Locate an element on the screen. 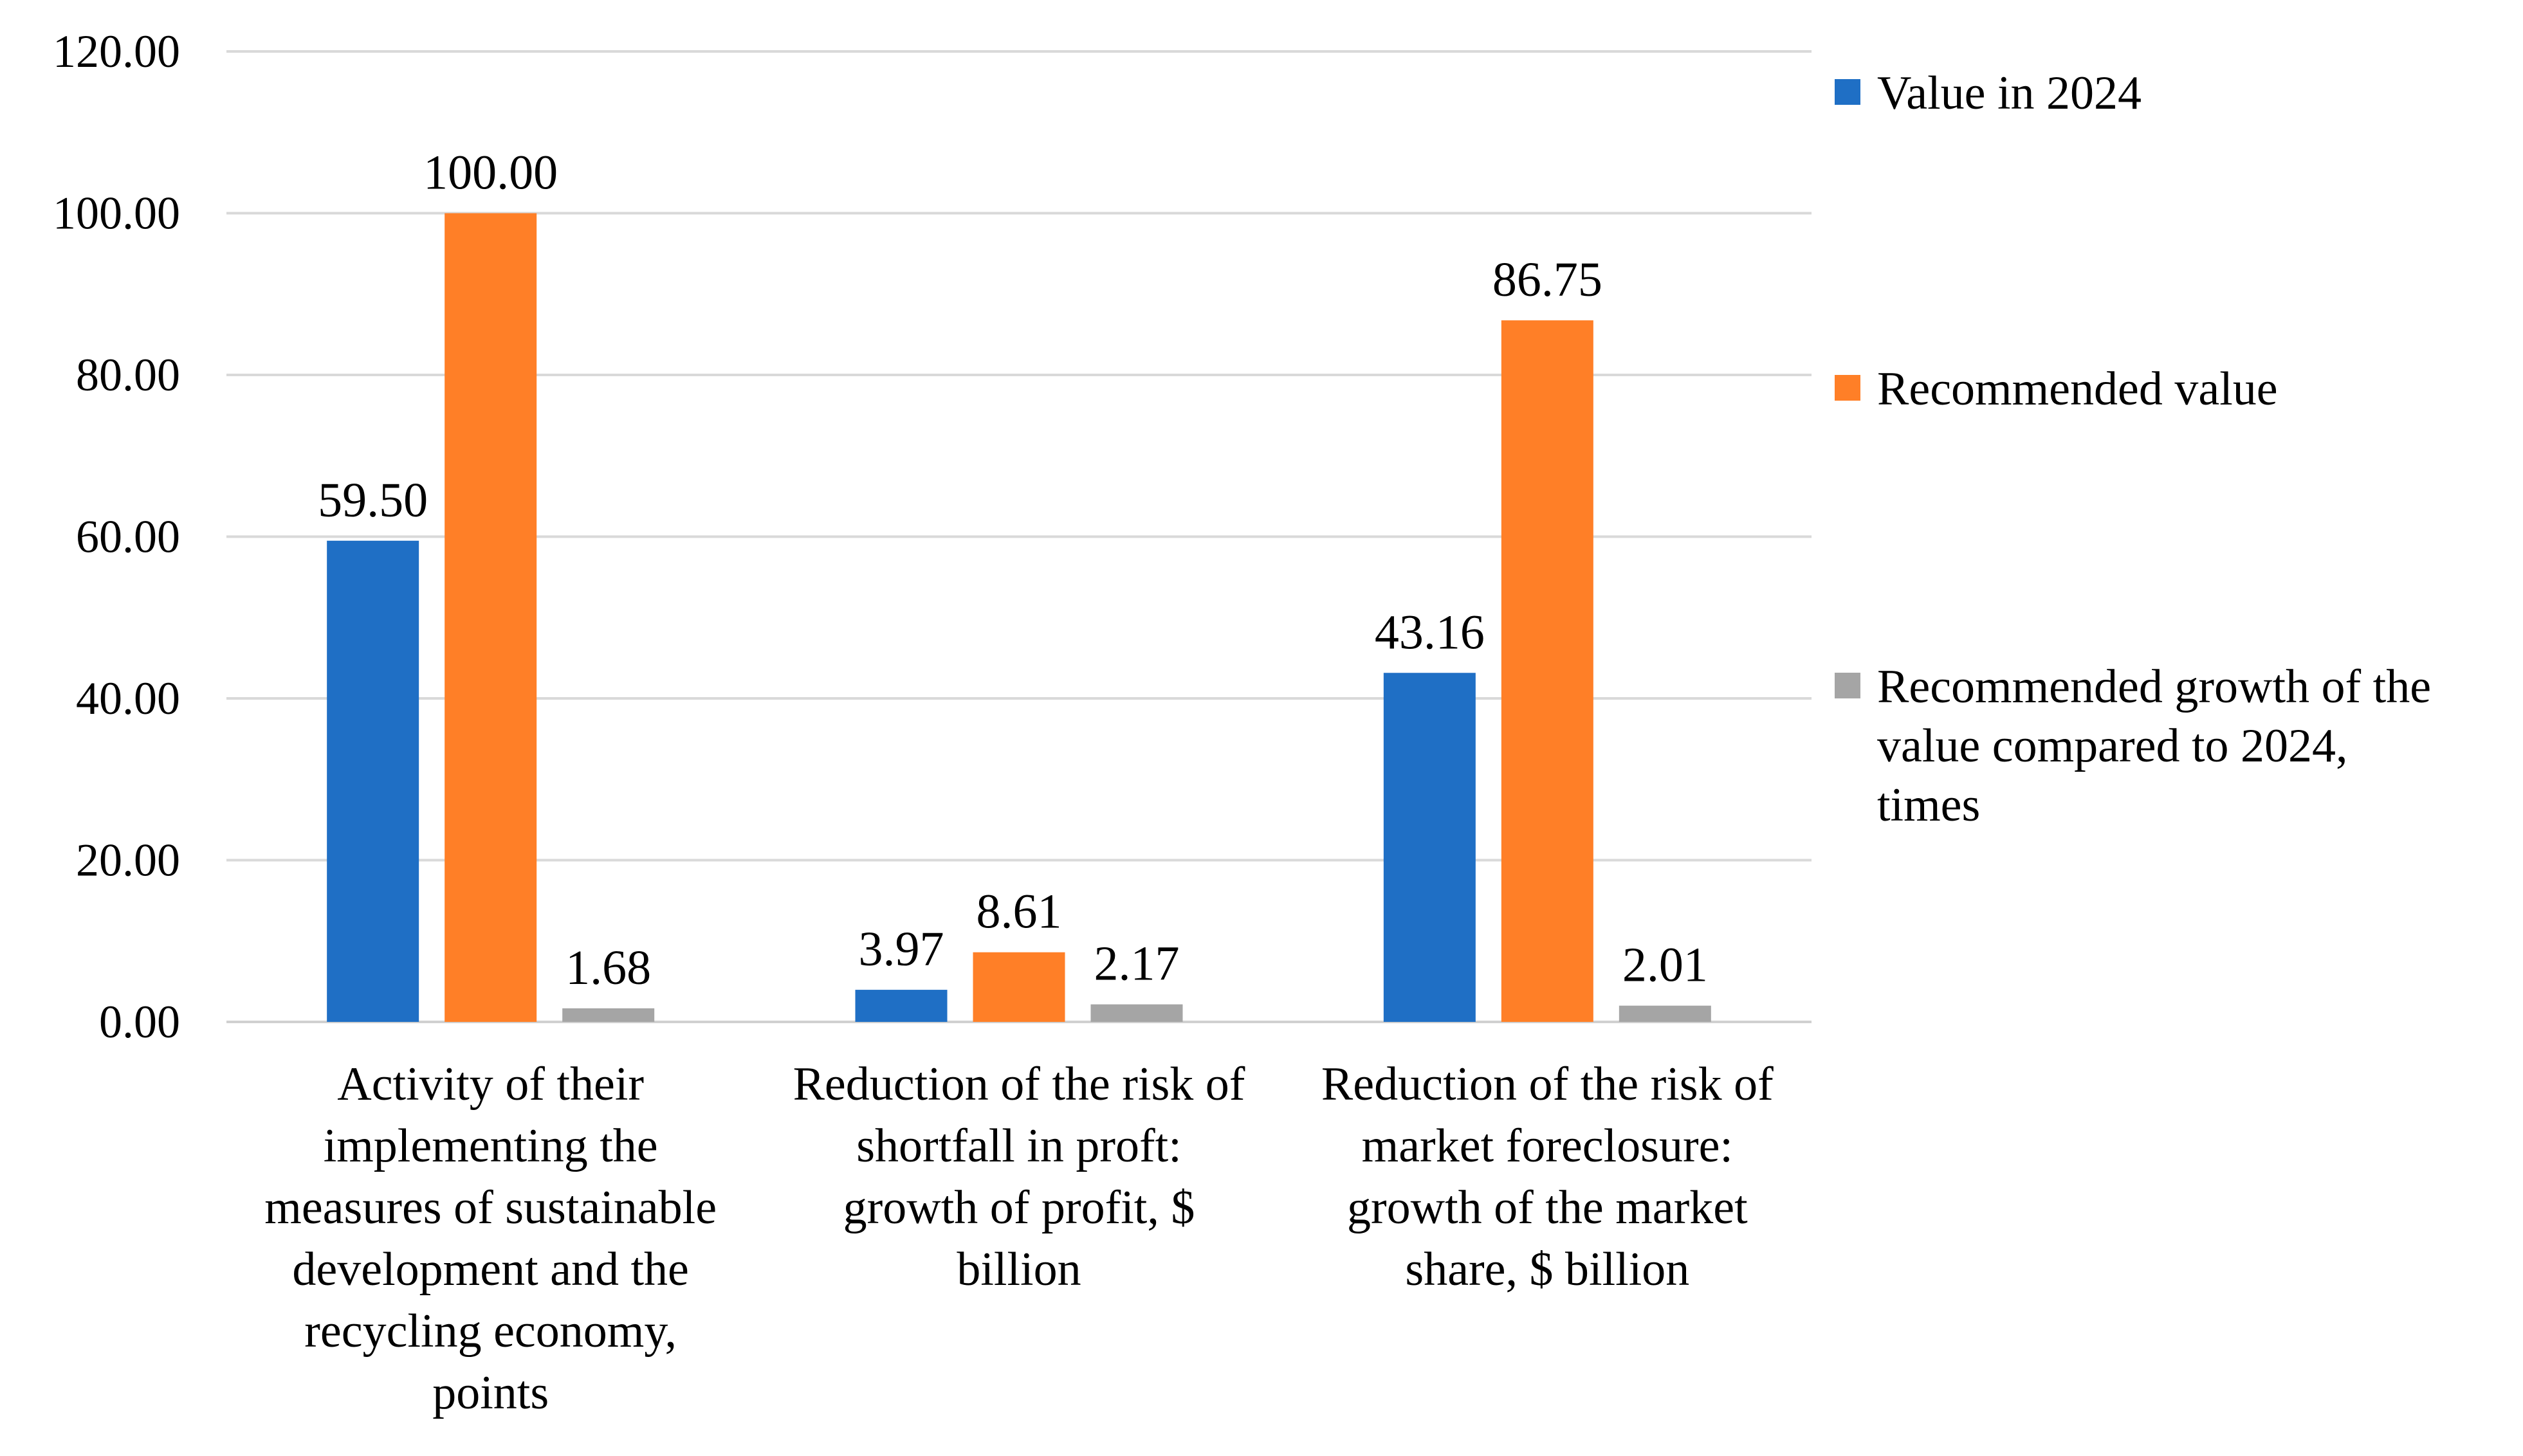 The image size is (2523, 1456). category-label: growth of profit, $ is located at coordinates (1019, 1207).